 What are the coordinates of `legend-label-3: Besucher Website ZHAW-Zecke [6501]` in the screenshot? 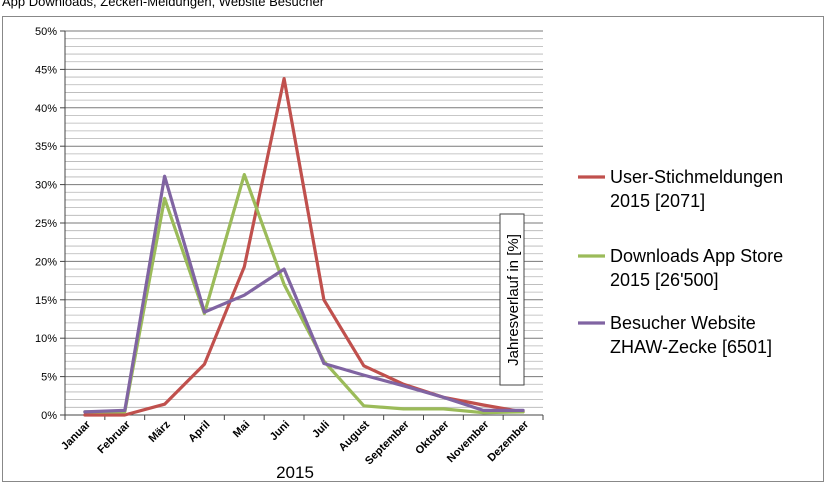 It's located at (691, 335).